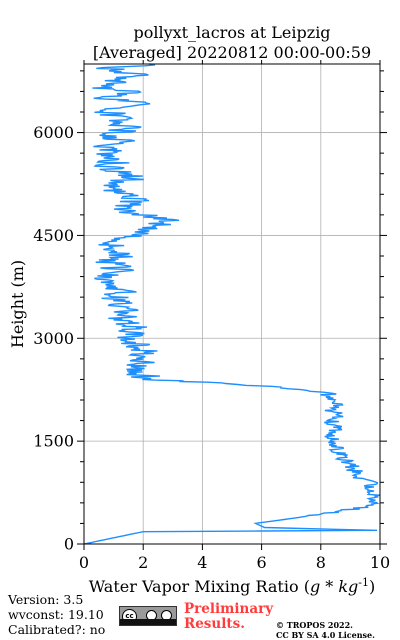  What do you see at coordinates (325, 635) in the screenshot?
I see `copyright-line-2: CC BY SA 4.0 License.` at bounding box center [325, 635].